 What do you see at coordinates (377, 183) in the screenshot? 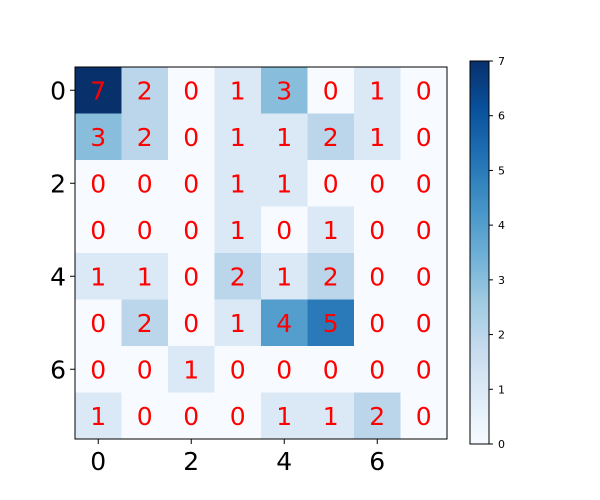
I see `heatmap-cell-r2-c6` at bounding box center [377, 183].